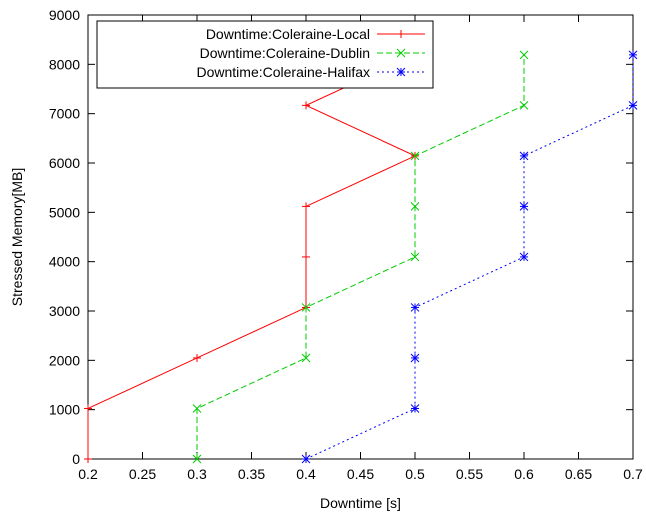 The height and width of the screenshot is (515, 646). I want to click on x-tick-label: 0.25, so click(142, 474).